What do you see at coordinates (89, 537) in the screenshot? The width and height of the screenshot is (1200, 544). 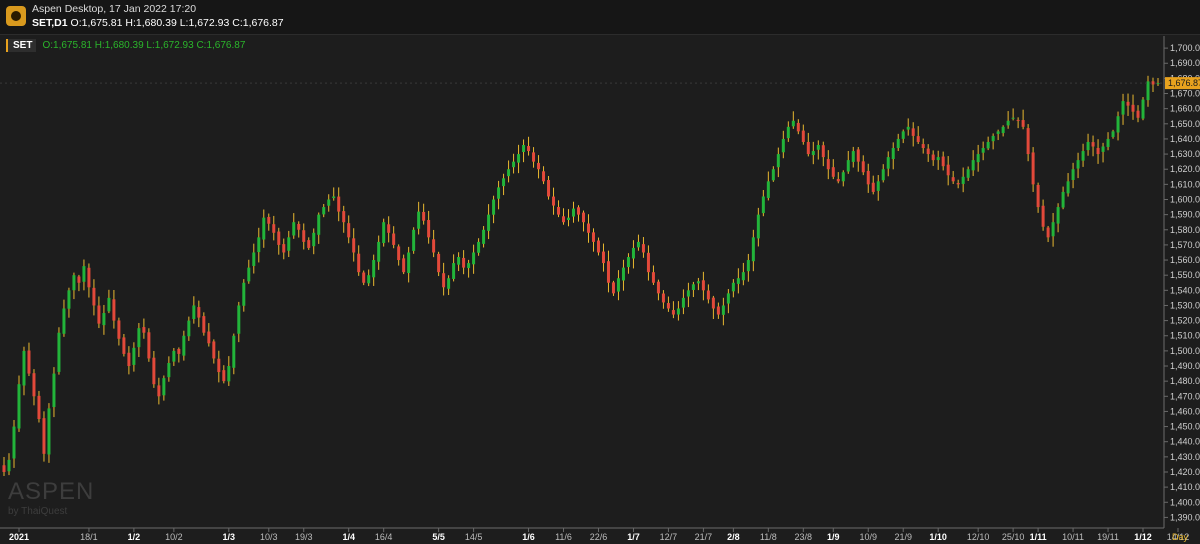 I see `x-tick-label: 18/1` at bounding box center [89, 537].